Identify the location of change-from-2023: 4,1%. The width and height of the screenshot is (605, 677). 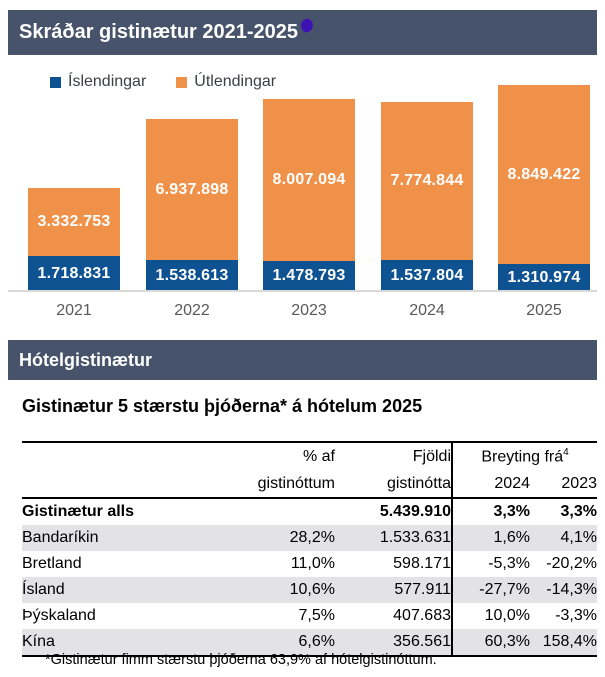
(563, 538).